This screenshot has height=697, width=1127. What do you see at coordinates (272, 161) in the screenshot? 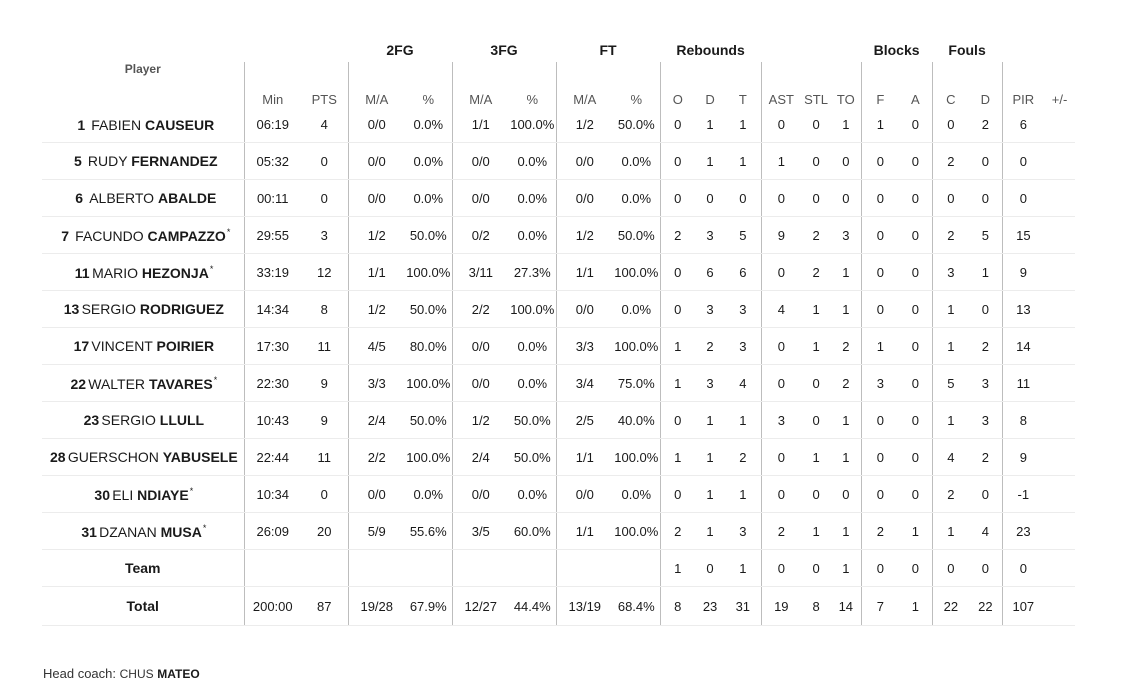
I see `stat-min: 05:32` at bounding box center [272, 161].